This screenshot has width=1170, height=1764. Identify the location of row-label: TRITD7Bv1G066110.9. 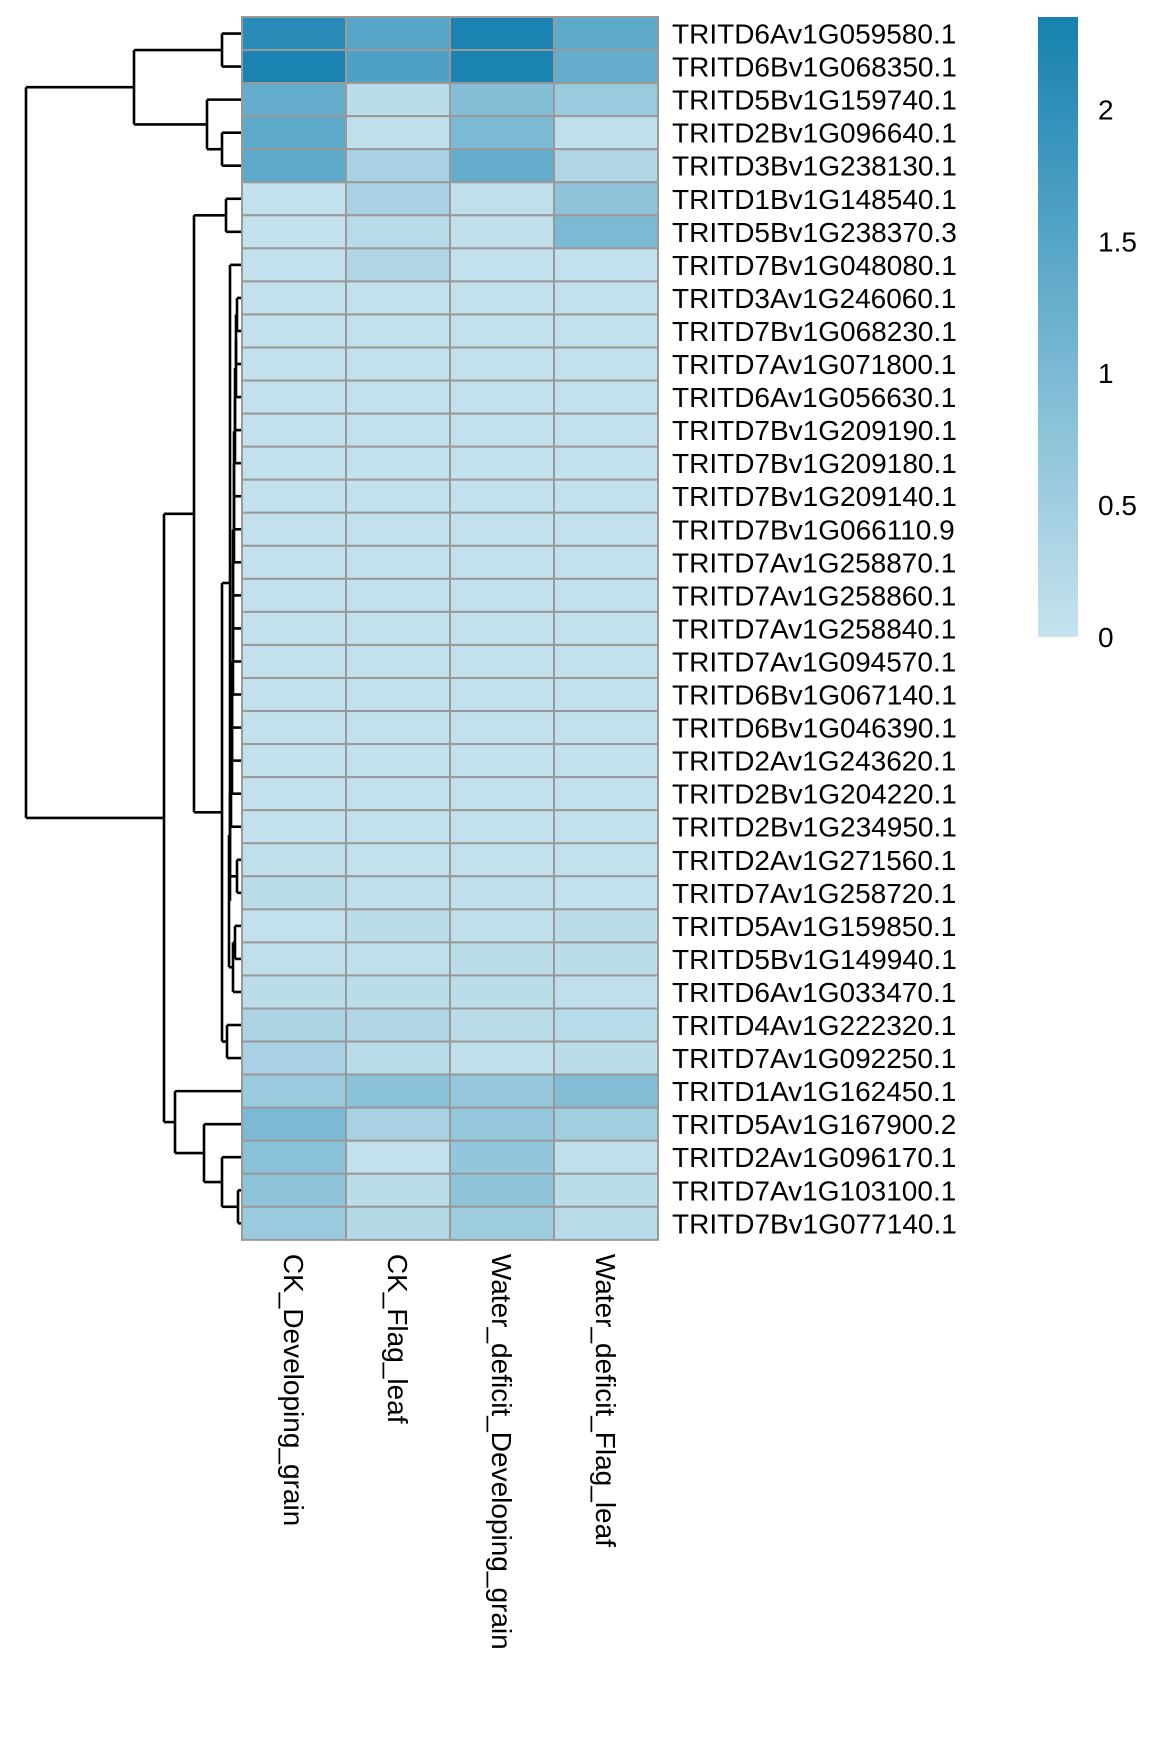
(813, 529).